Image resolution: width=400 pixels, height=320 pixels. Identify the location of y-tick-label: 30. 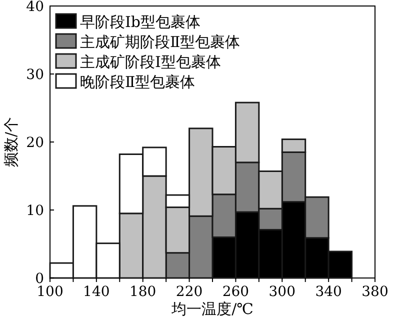
(35, 75).